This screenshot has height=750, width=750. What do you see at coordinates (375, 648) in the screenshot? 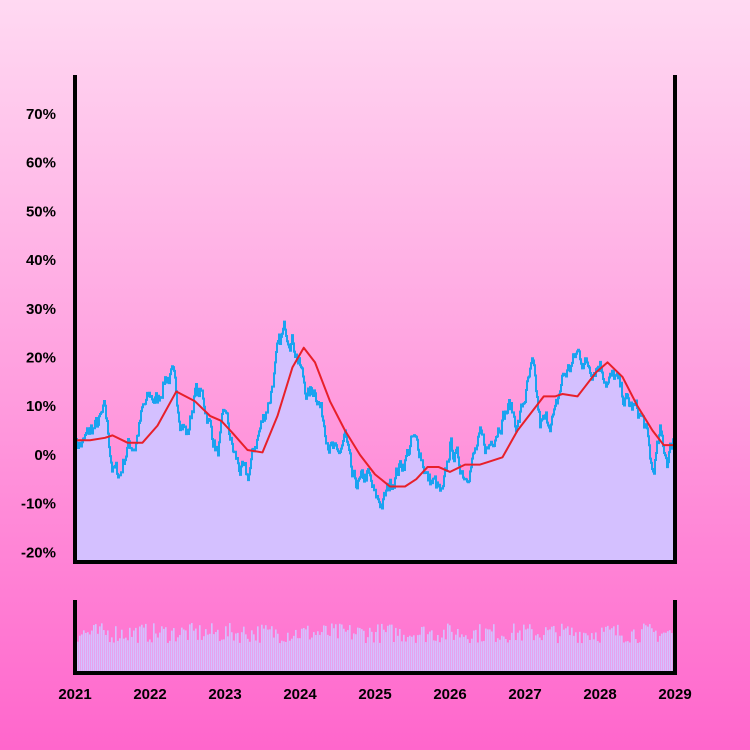
I see `volume-panel` at bounding box center [375, 648].